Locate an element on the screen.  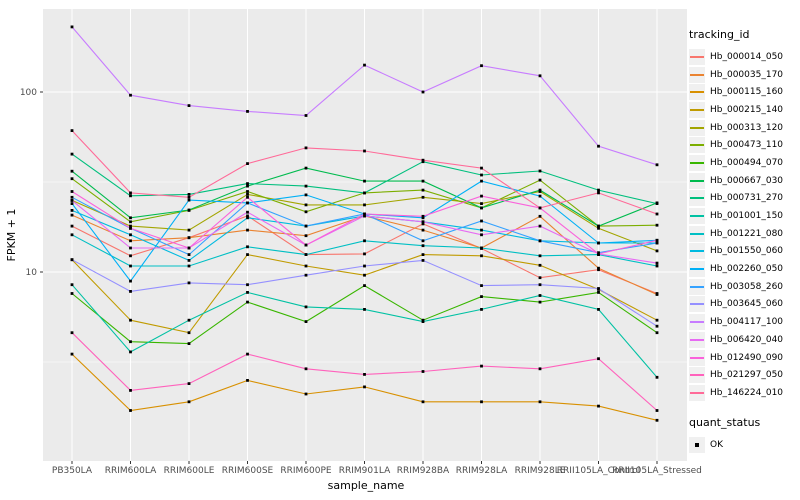
legend-item-Hb_000313_120: Hb_000313_120 is located at coordinates (744, 128).